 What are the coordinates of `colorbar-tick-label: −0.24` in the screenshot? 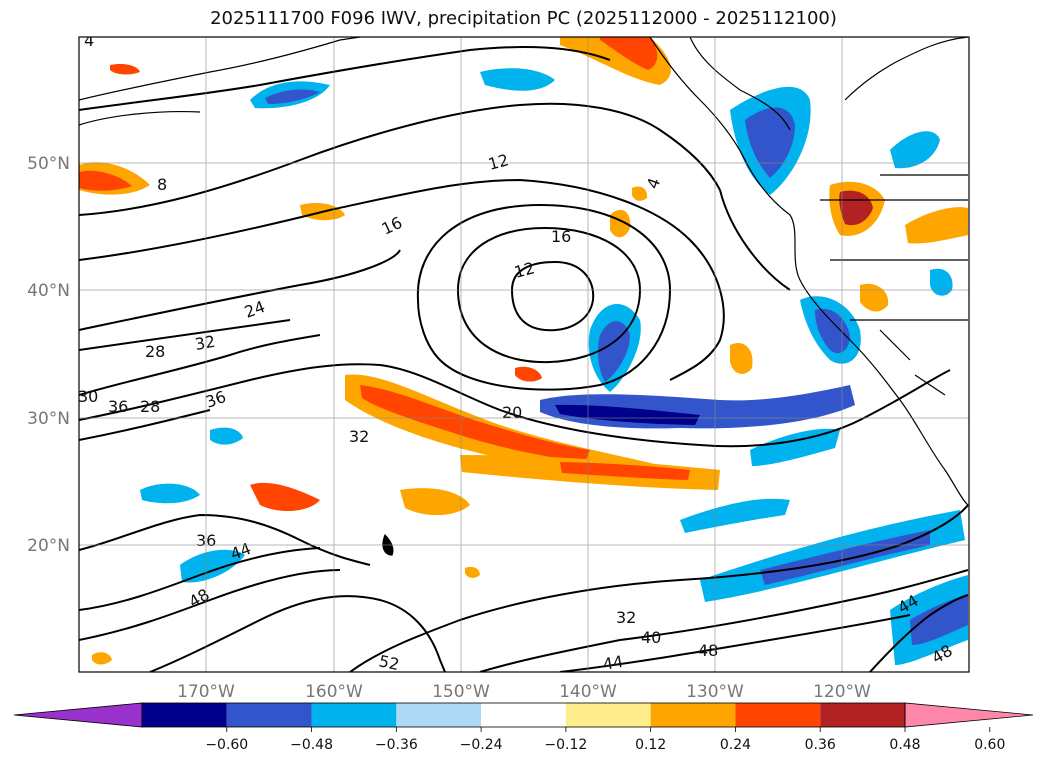 It's located at (481, 745).